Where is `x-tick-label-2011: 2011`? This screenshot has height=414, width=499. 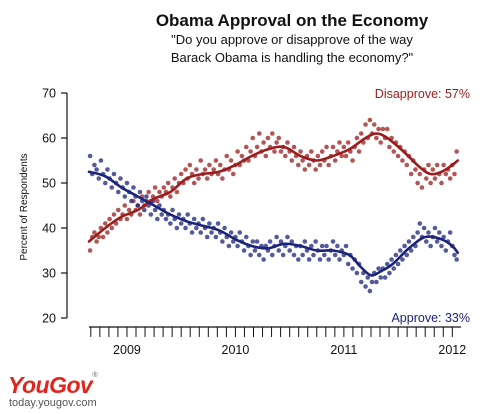 x-tick-label-2011: 2011 is located at coordinates (343, 350).